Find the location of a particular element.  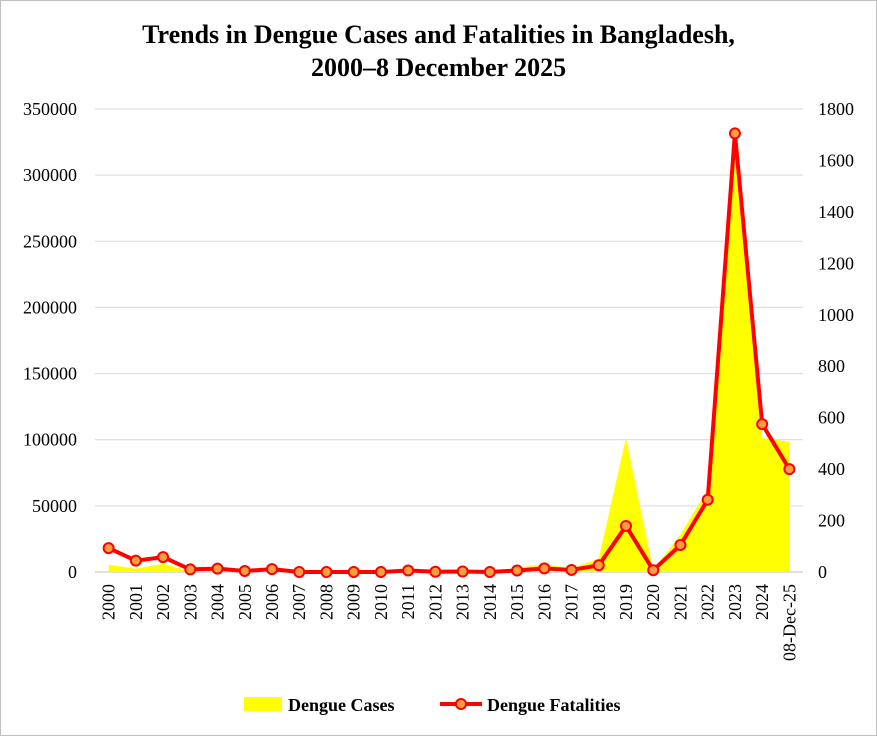

legend-marker-fatalities is located at coordinates (461, 704).